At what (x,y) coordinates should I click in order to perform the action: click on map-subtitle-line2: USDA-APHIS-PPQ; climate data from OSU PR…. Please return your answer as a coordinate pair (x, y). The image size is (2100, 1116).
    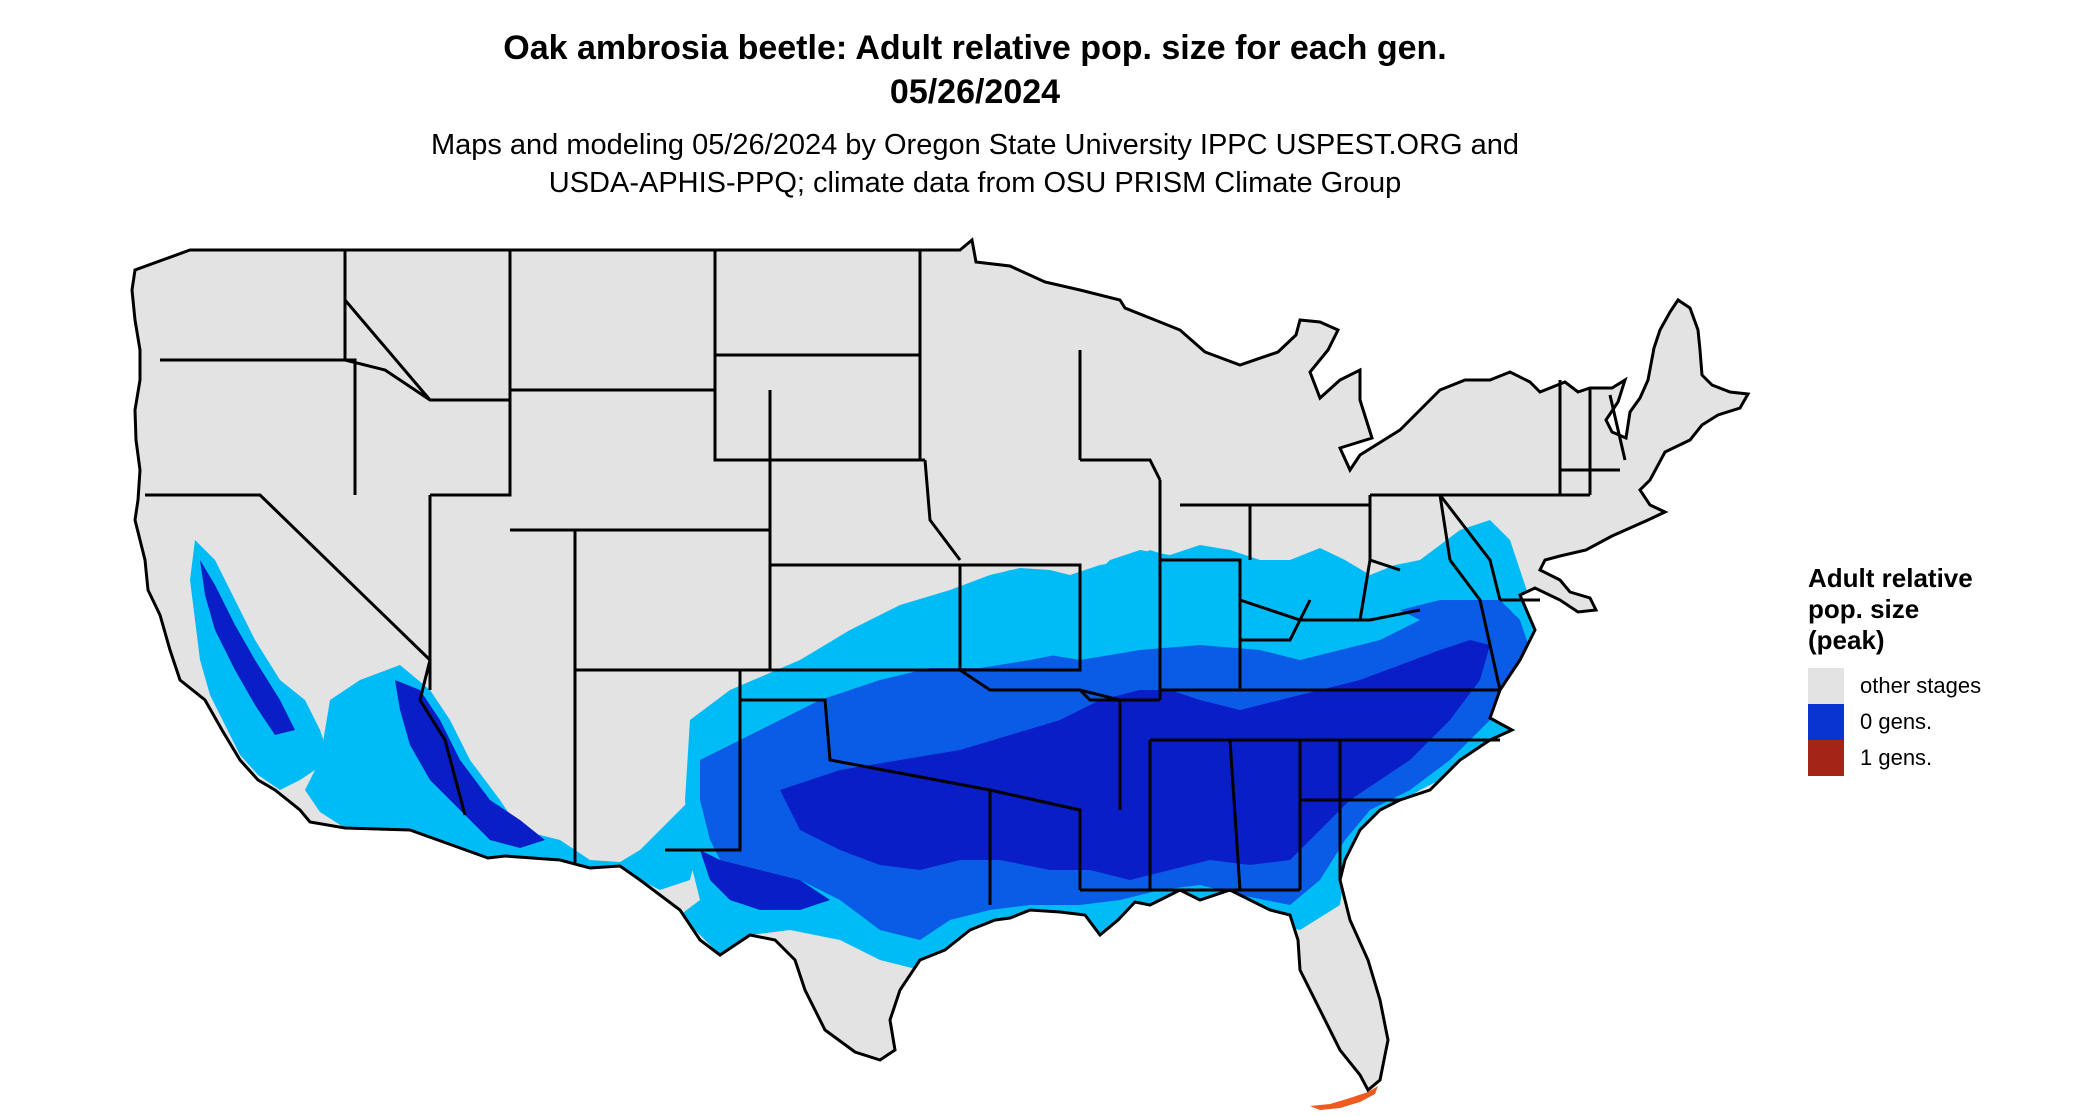
    Looking at the image, I should click on (975, 183).